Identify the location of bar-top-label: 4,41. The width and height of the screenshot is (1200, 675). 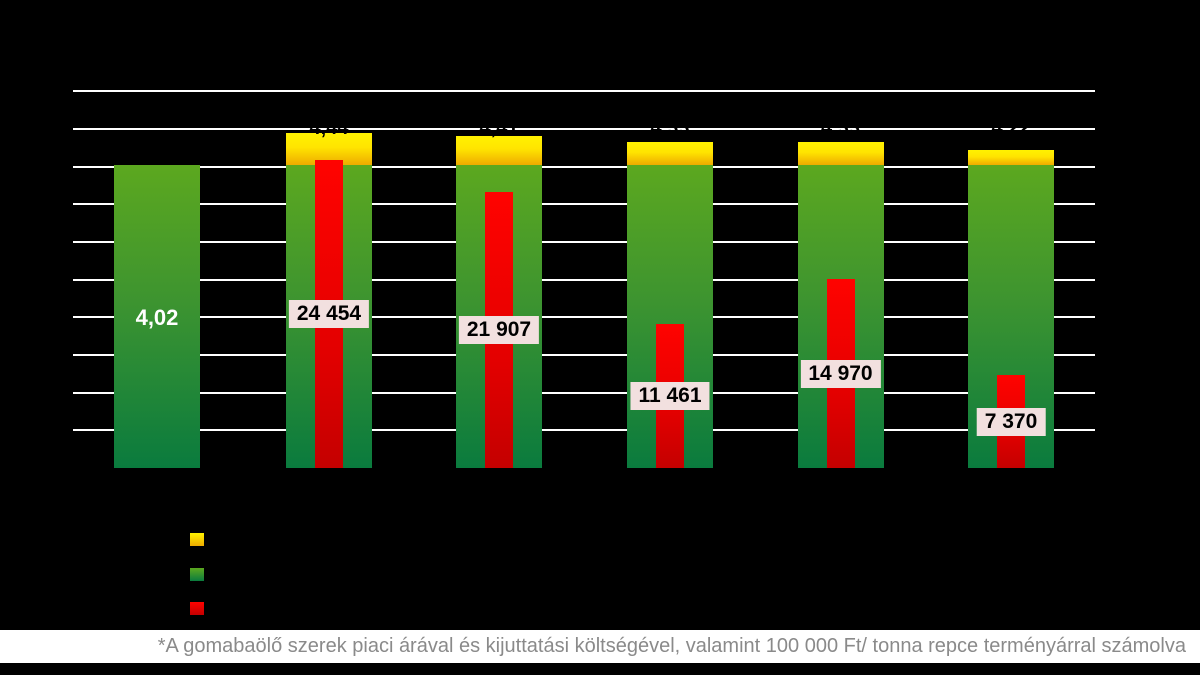
(499, 128).